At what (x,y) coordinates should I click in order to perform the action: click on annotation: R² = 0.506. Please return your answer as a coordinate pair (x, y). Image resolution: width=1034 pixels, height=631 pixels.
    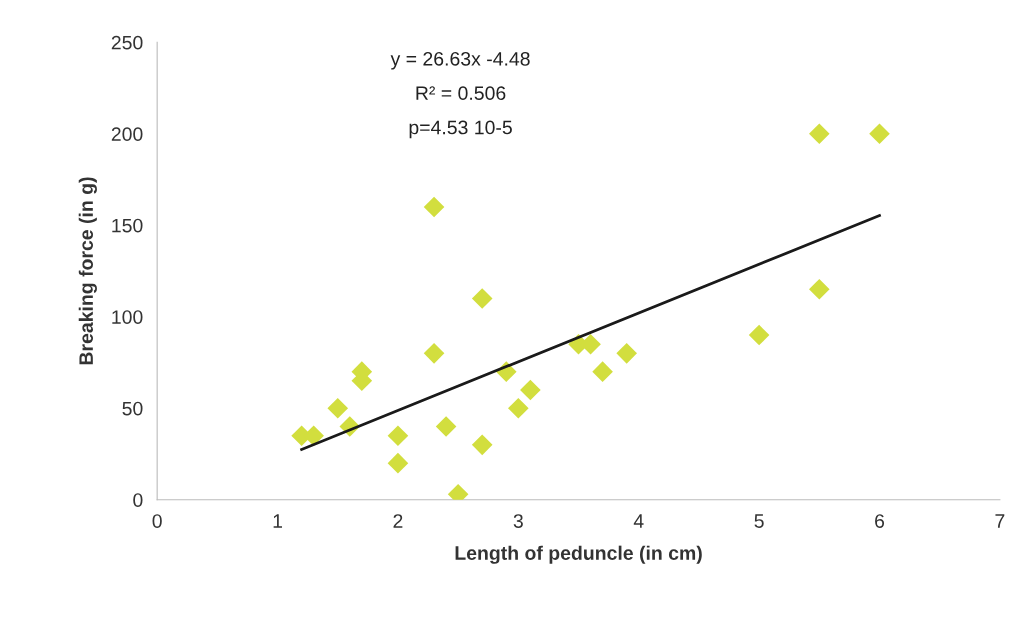
    Looking at the image, I should click on (461, 93).